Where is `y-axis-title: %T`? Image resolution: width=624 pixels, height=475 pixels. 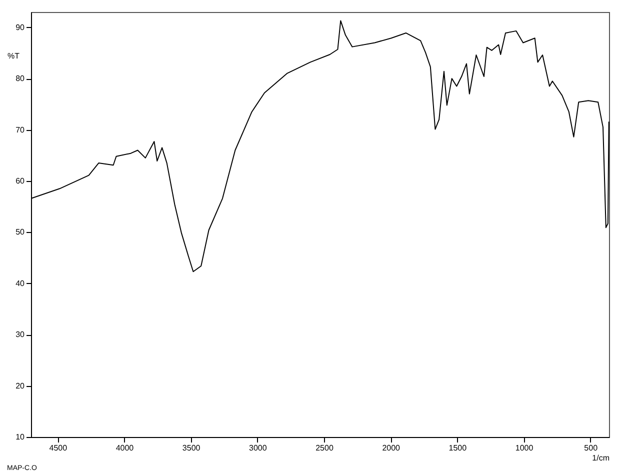 y-axis-title: %T is located at coordinates (14, 56).